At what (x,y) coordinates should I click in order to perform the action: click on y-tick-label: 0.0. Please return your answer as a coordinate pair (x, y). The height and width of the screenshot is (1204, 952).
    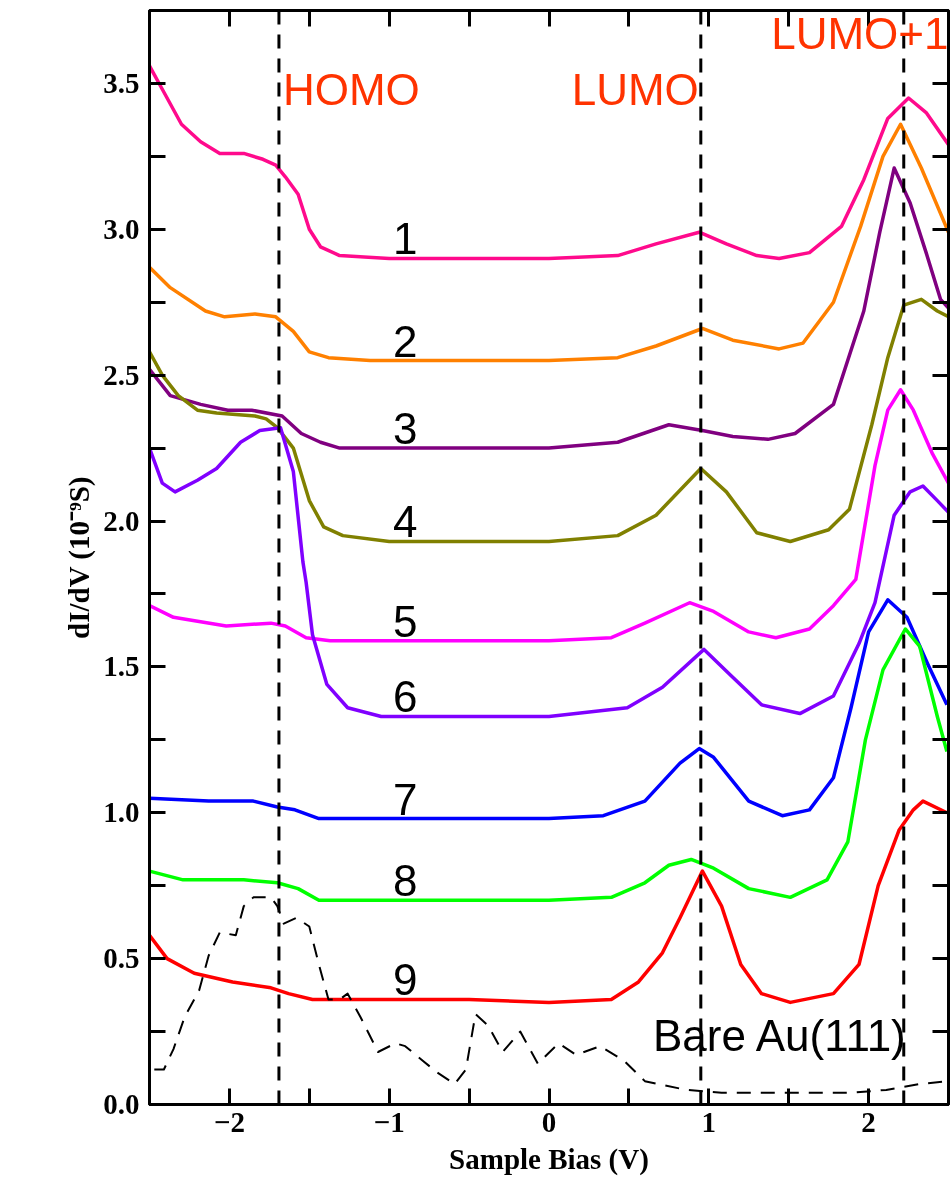
    Looking at the image, I should click on (121, 1104).